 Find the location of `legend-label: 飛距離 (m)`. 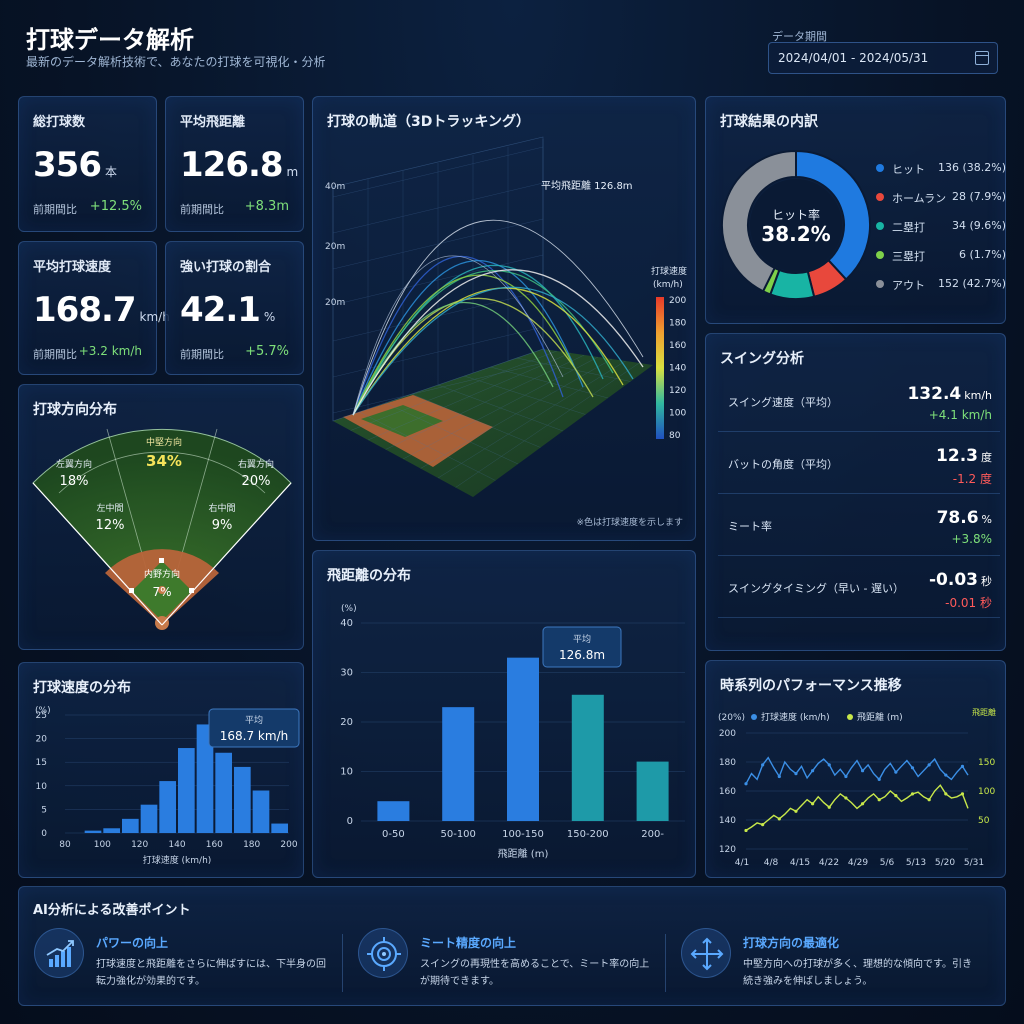

legend-label: 飛距離 (m) is located at coordinates (880, 717).